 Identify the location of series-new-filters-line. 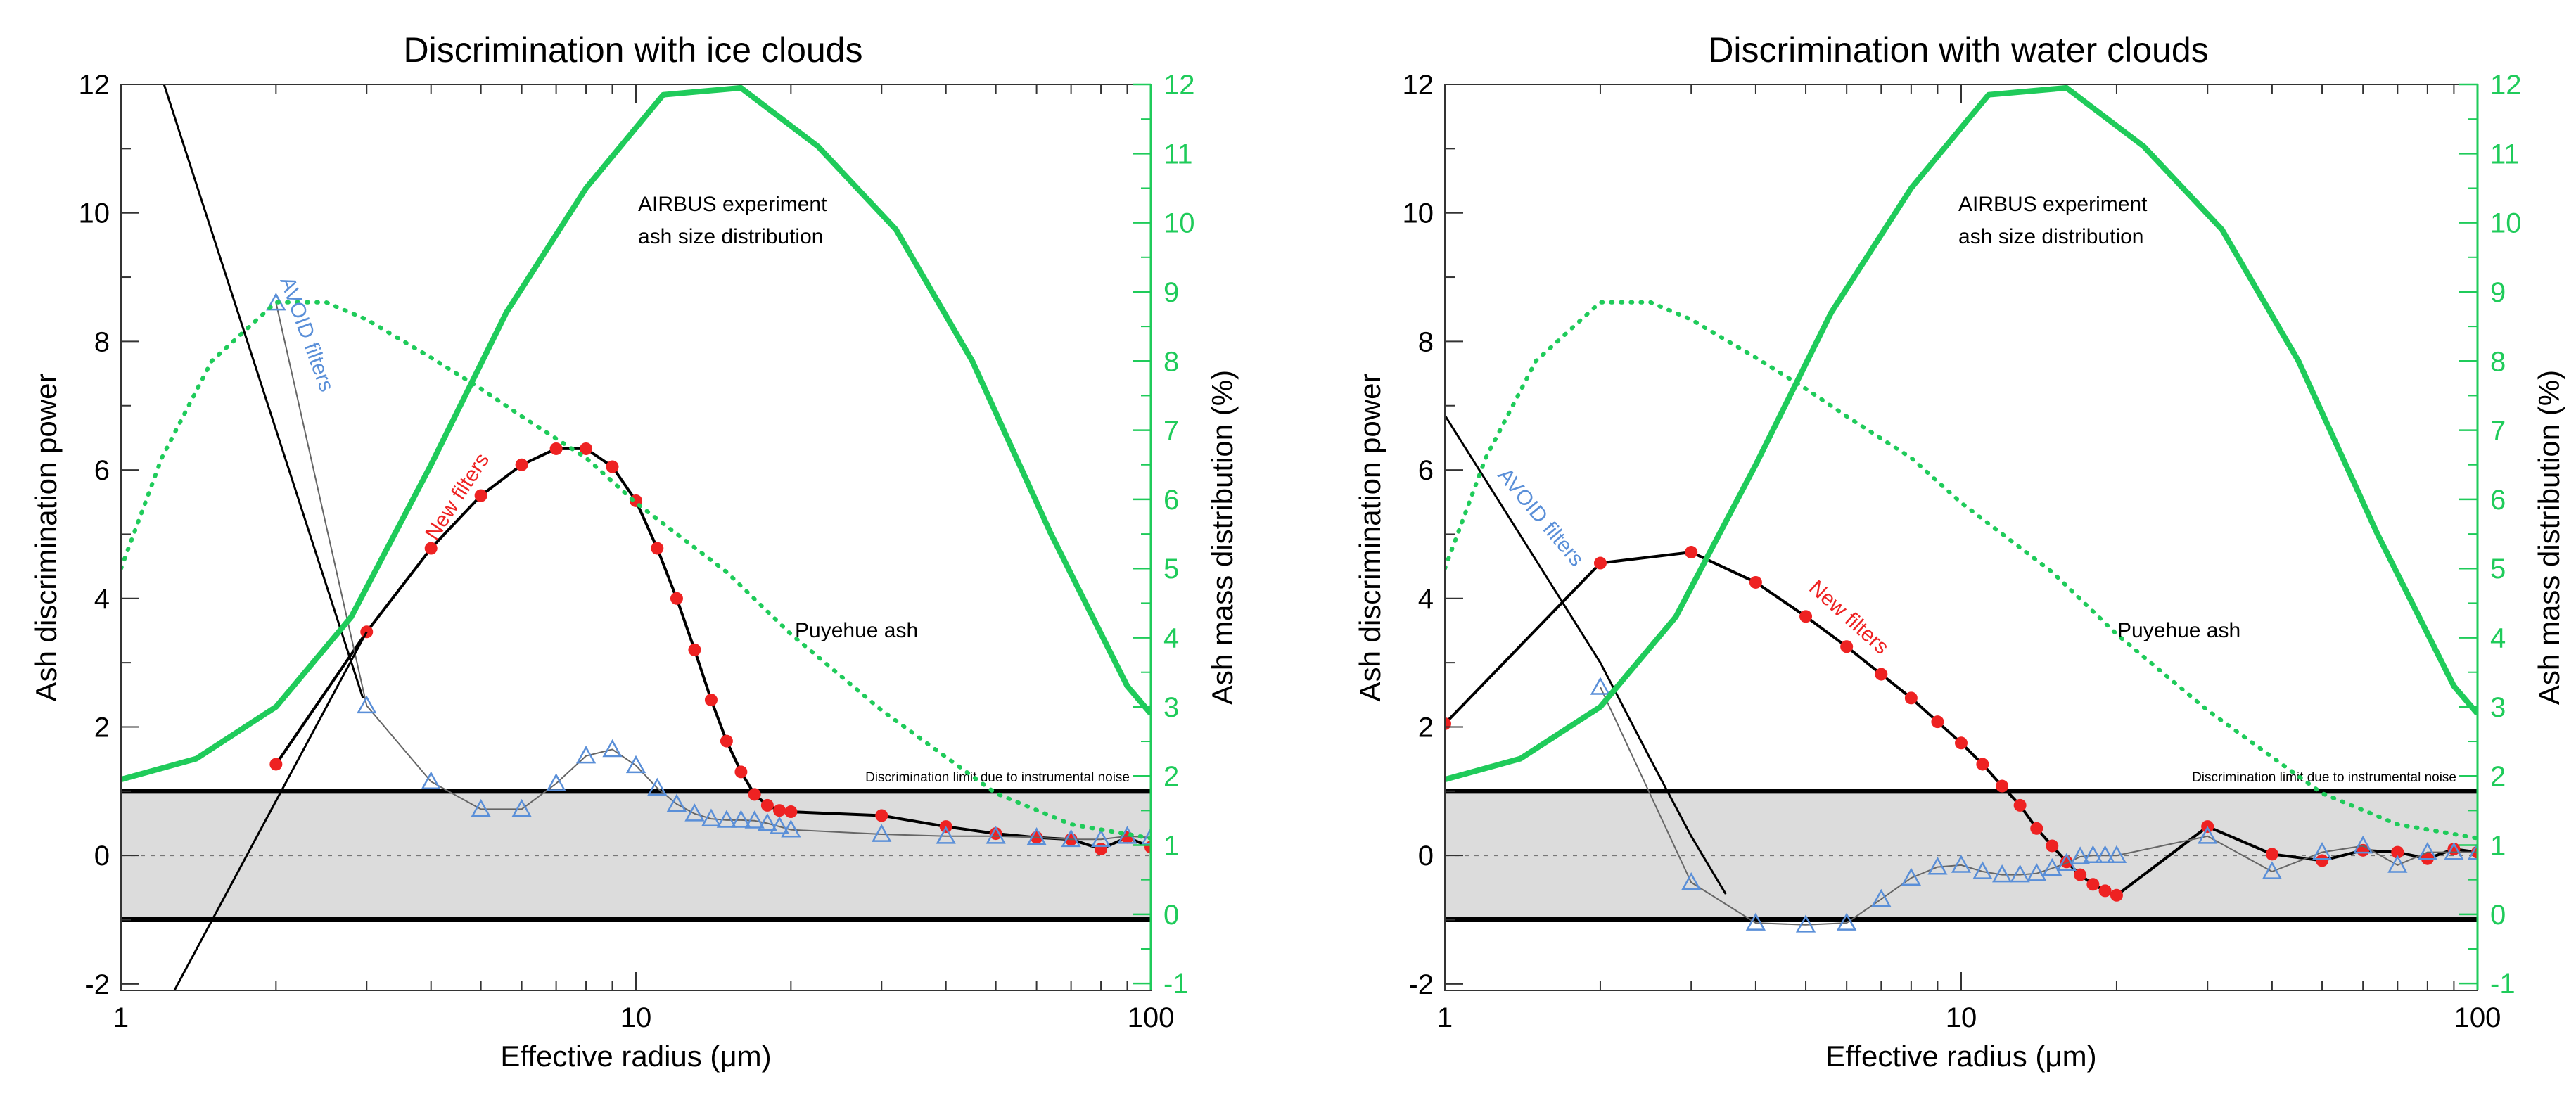
(1961, 724).